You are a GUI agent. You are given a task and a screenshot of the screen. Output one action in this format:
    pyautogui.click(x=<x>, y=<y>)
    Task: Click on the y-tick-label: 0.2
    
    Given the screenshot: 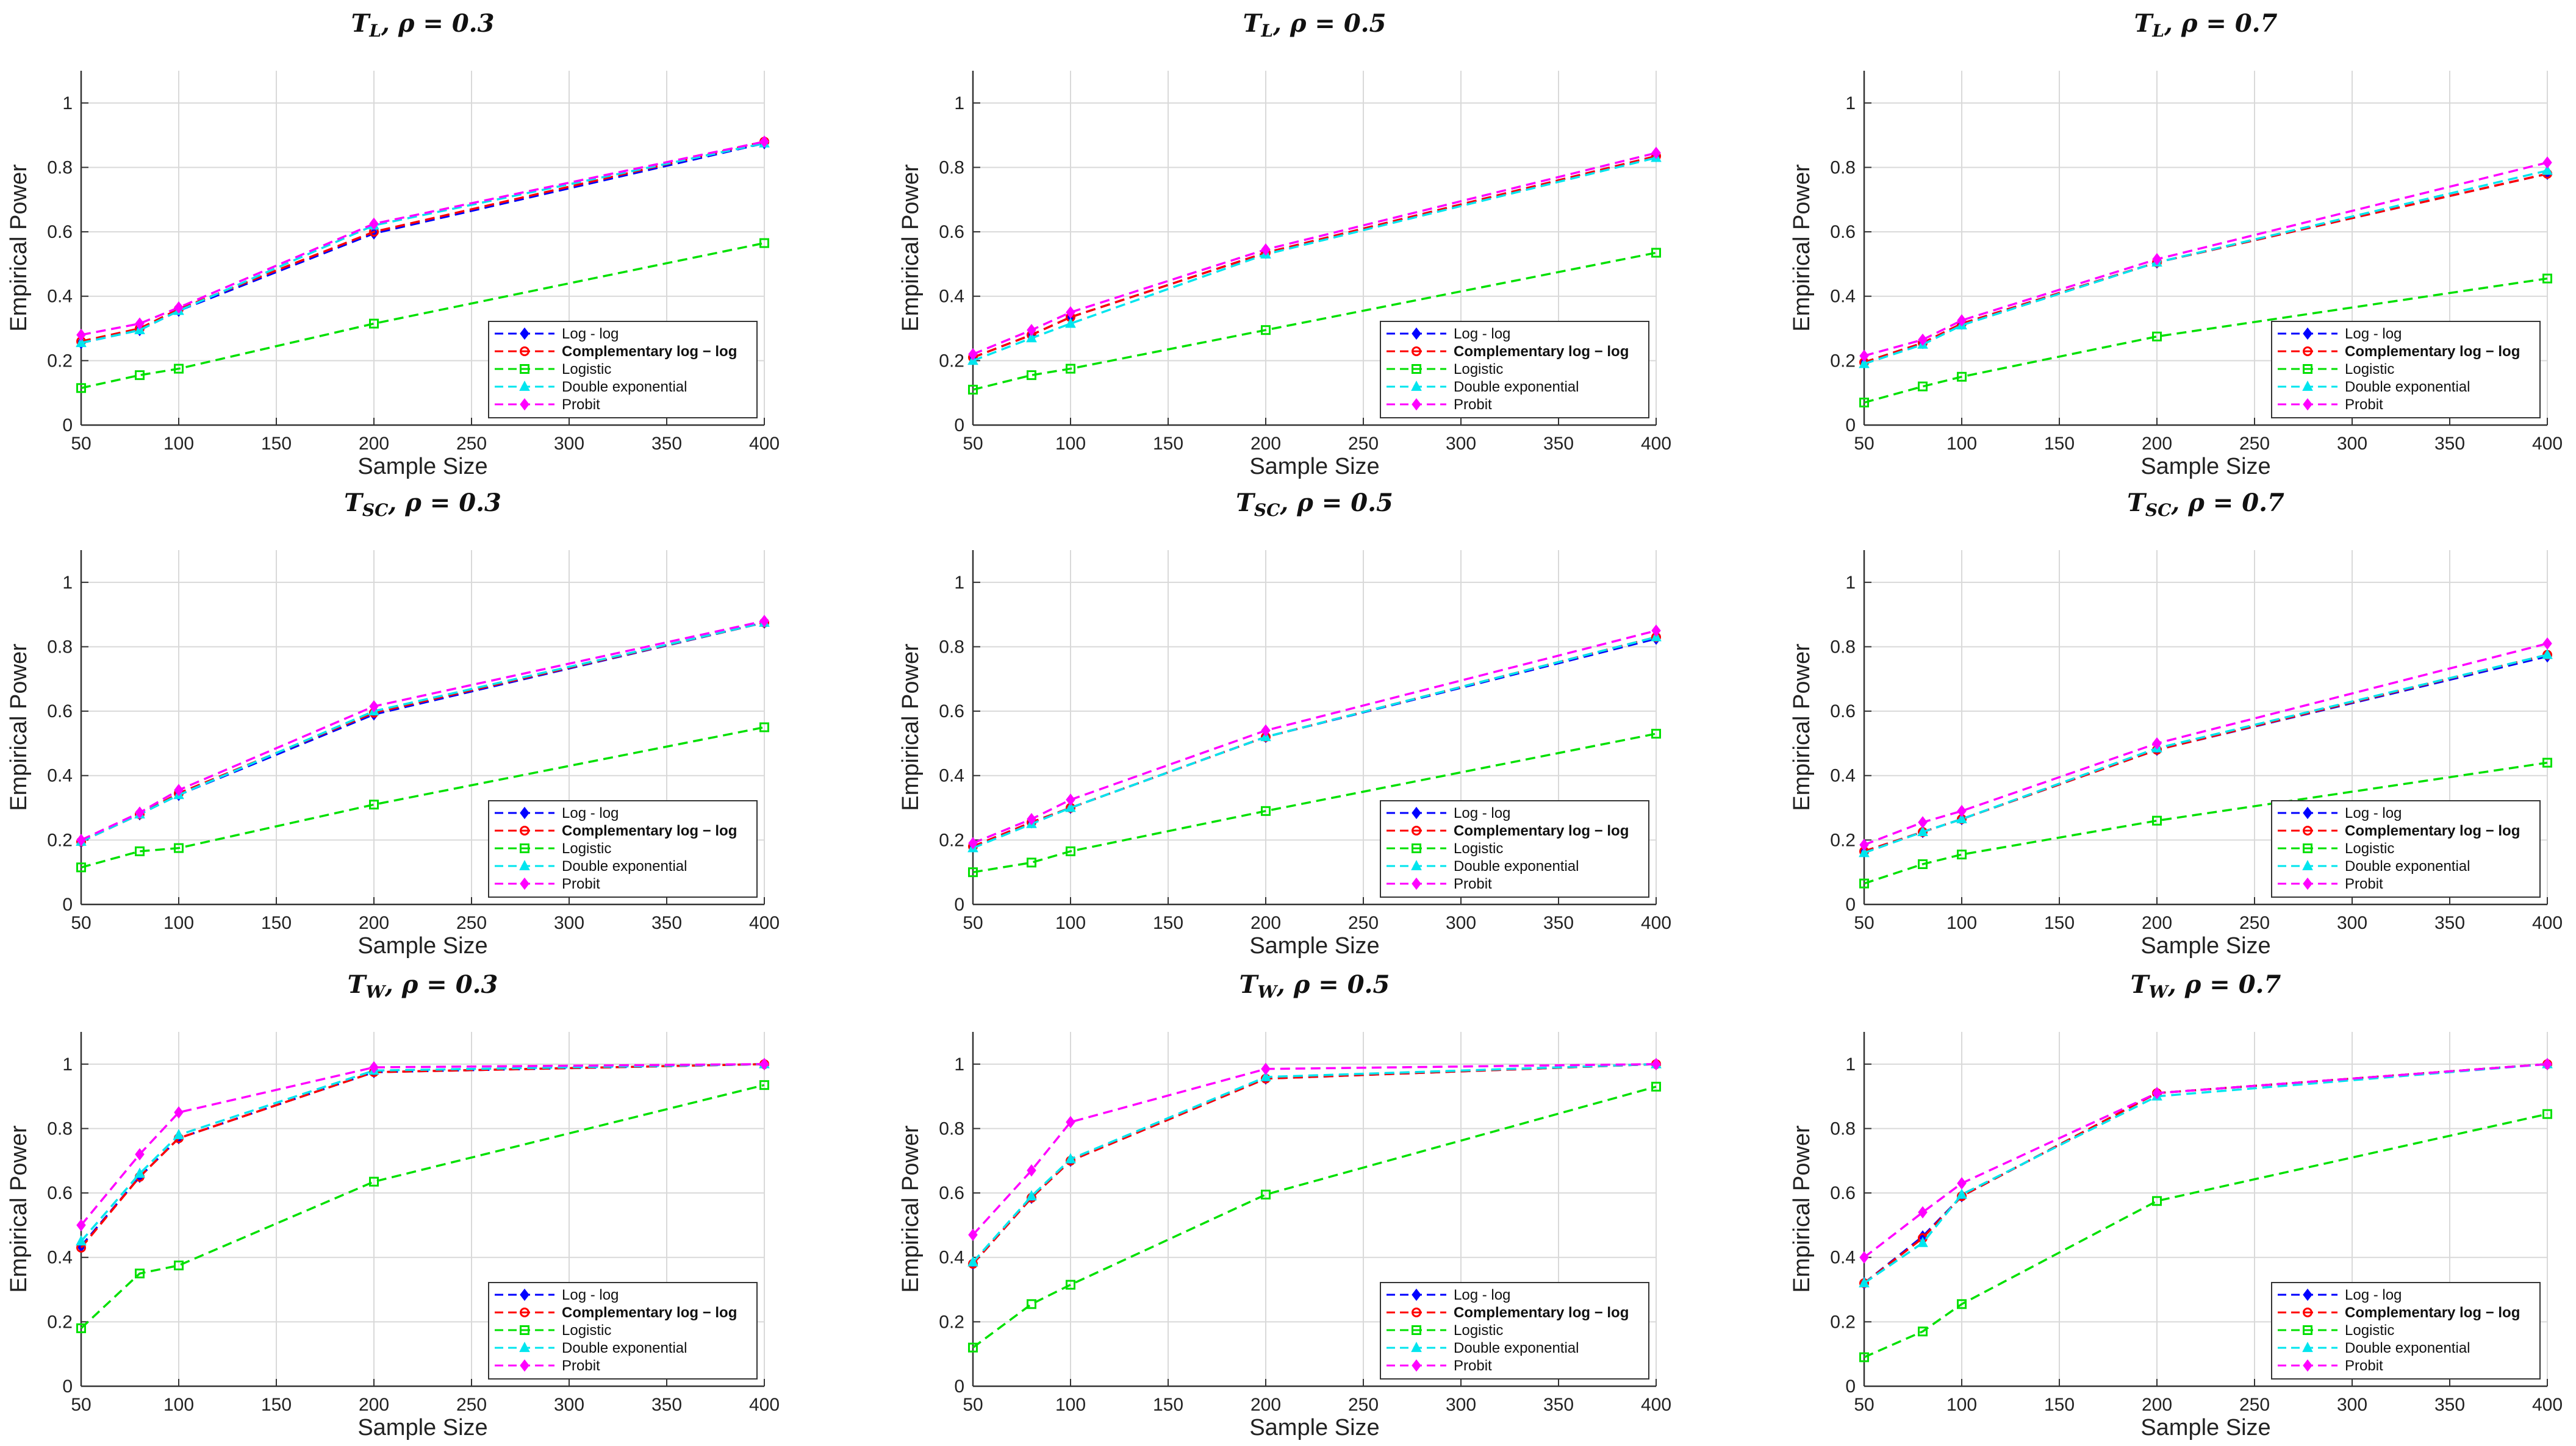 What is the action you would take?
    pyautogui.click(x=60, y=840)
    